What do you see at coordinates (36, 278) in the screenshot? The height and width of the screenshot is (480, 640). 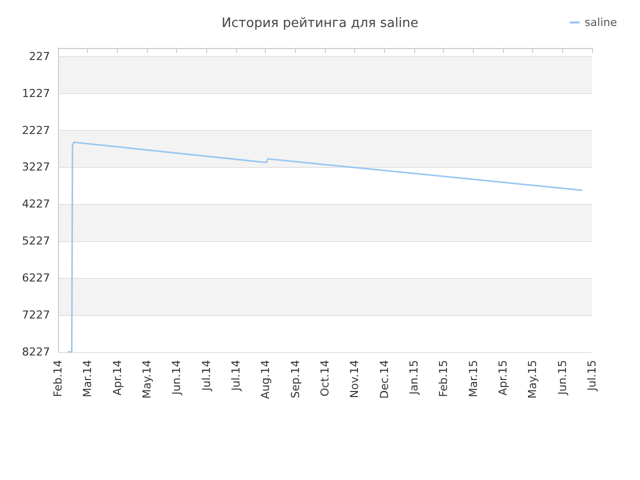 I see `y-tick-label: 6227` at bounding box center [36, 278].